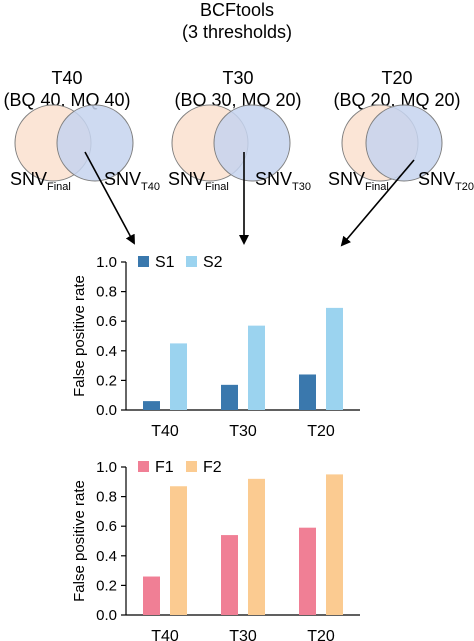 The image size is (474, 641). Describe the element at coordinates (143, 466) in the screenshot. I see `legend-swatch-f1` at that location.